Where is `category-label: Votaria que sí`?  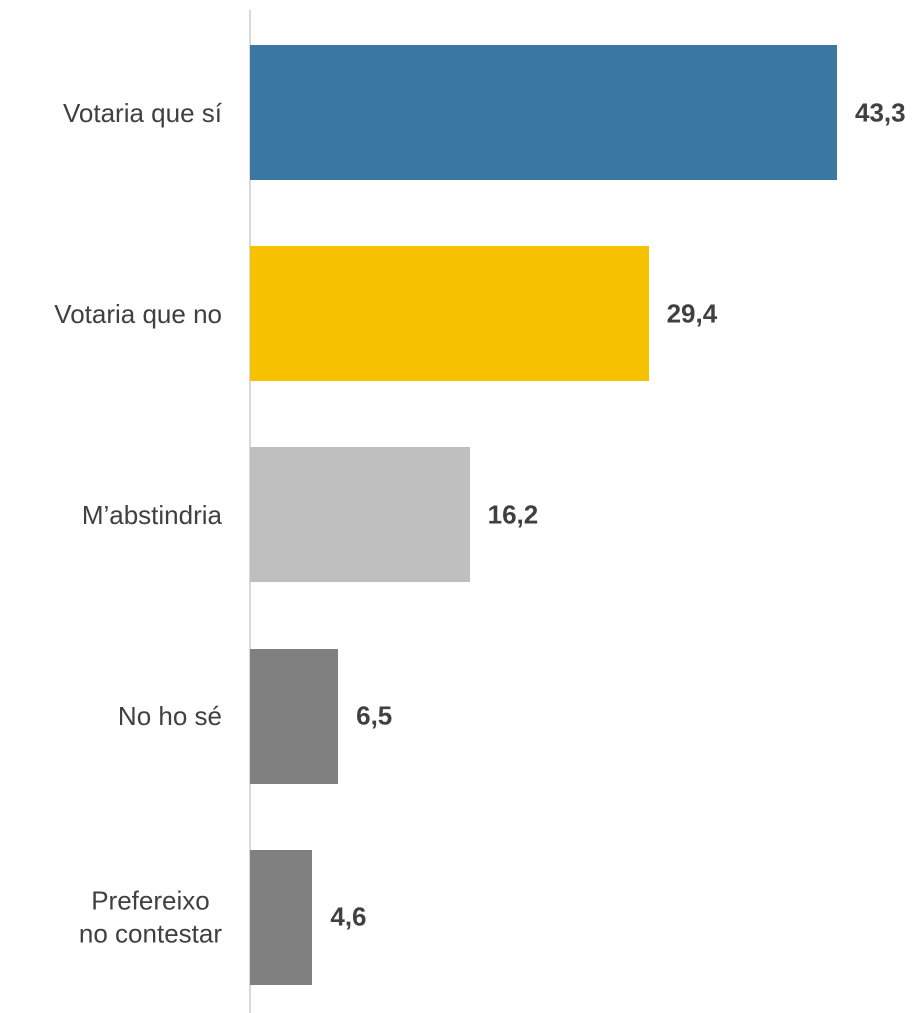
category-label: Votaria que sí is located at coordinates (111, 112).